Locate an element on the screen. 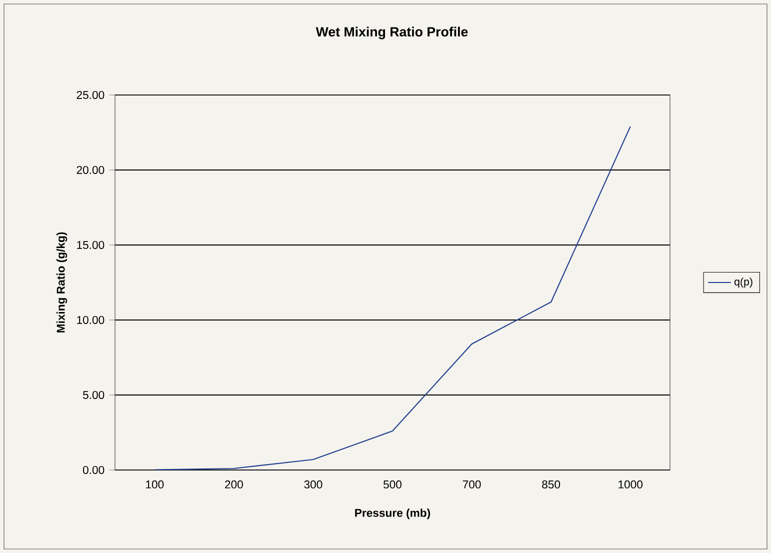 The width and height of the screenshot is (771, 553). y-tick-label: 5.00 is located at coordinates (93, 394).